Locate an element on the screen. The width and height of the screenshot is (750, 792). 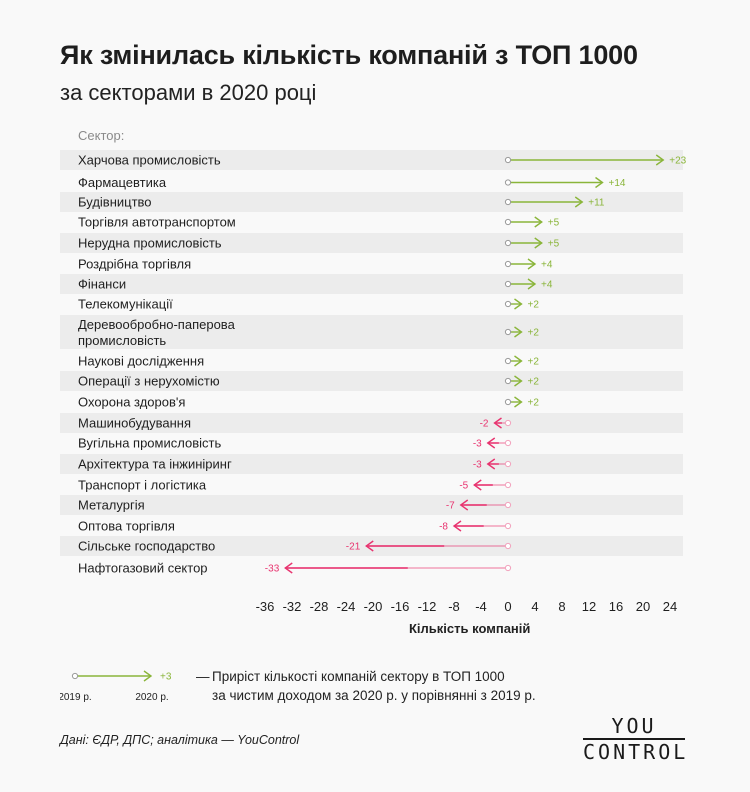
category-label: Архітектура та інжиніринг is located at coordinates (155, 464).